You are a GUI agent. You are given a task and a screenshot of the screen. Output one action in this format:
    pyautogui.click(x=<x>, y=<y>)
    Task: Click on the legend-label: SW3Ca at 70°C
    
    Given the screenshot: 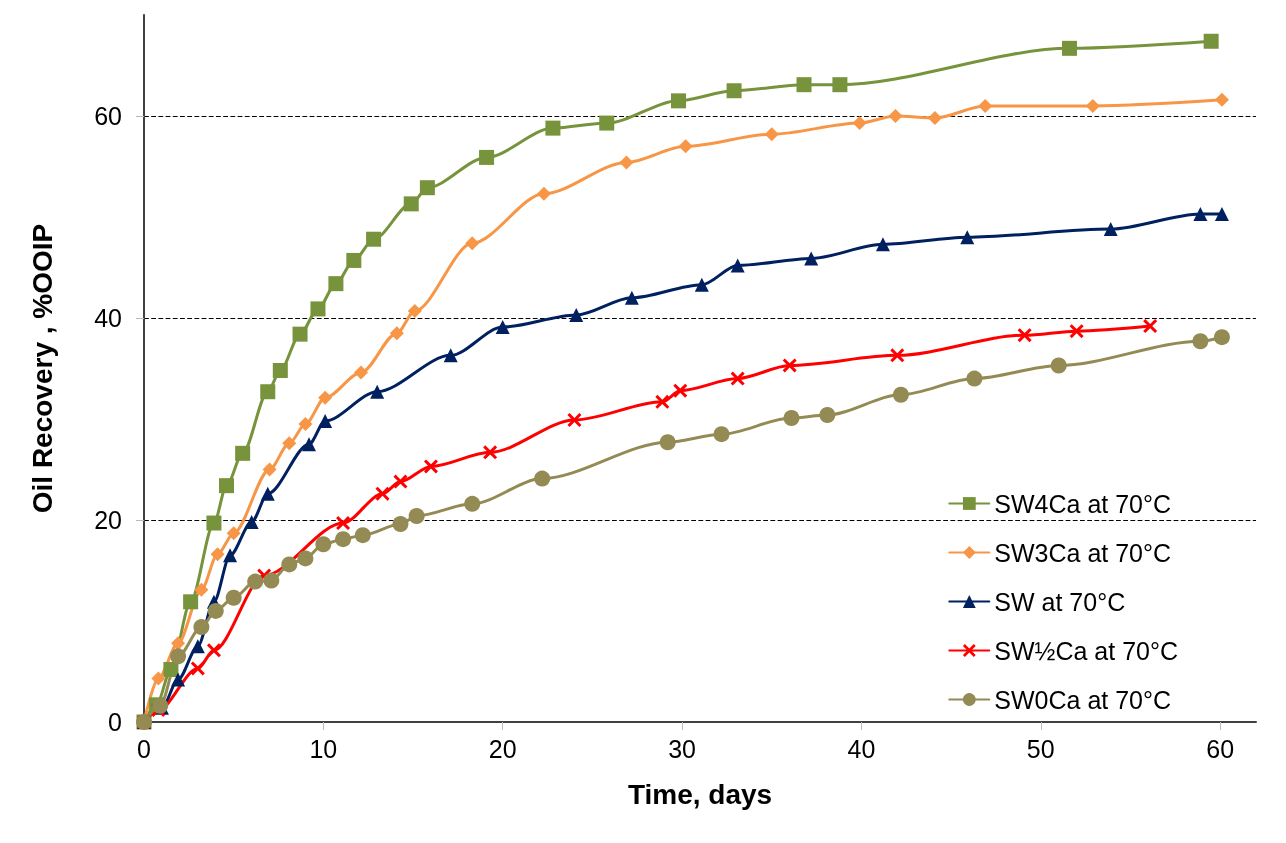 What is the action you would take?
    pyautogui.click(x=1083, y=552)
    